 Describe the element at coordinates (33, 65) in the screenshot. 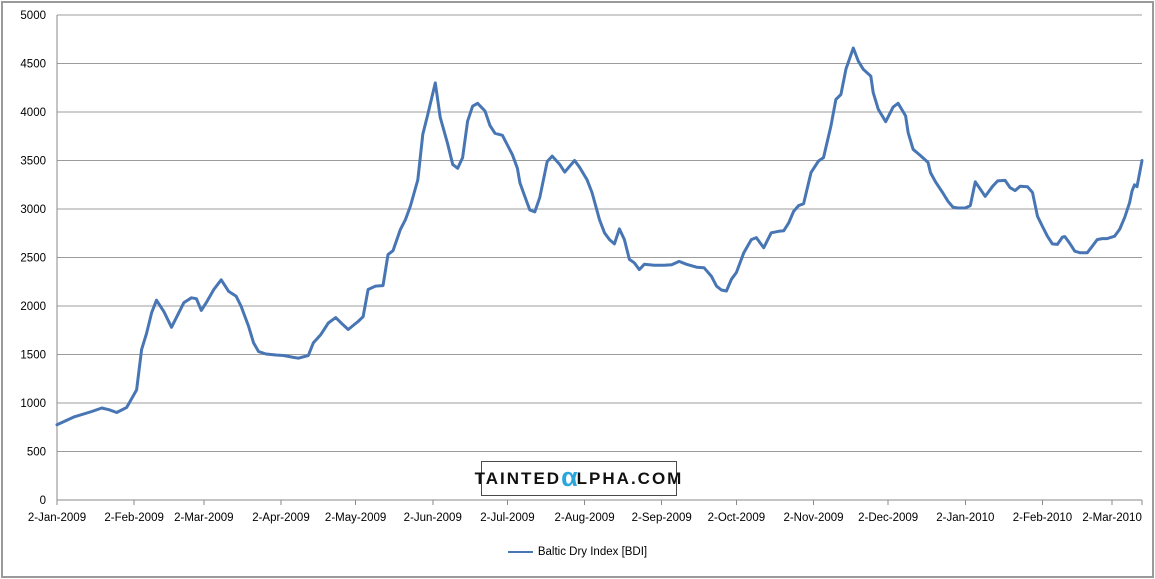

I see `y-axis-label: 4500` at that location.